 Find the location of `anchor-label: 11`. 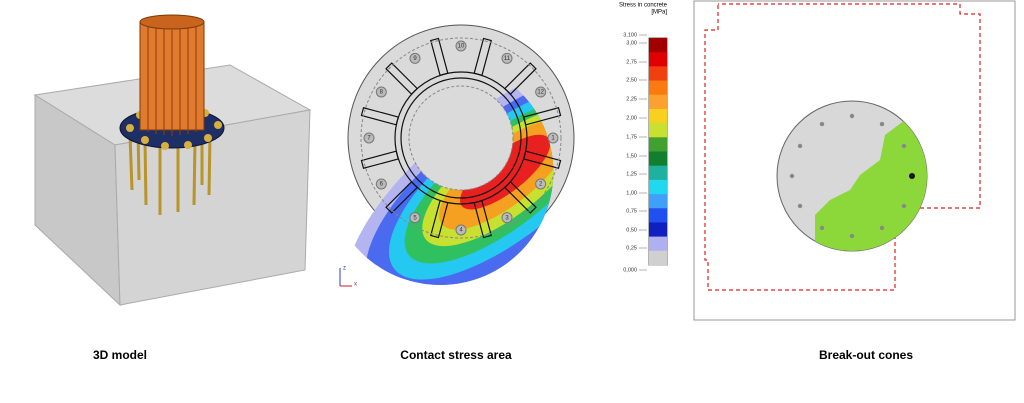

anchor-label: 11 is located at coordinates (507, 59).